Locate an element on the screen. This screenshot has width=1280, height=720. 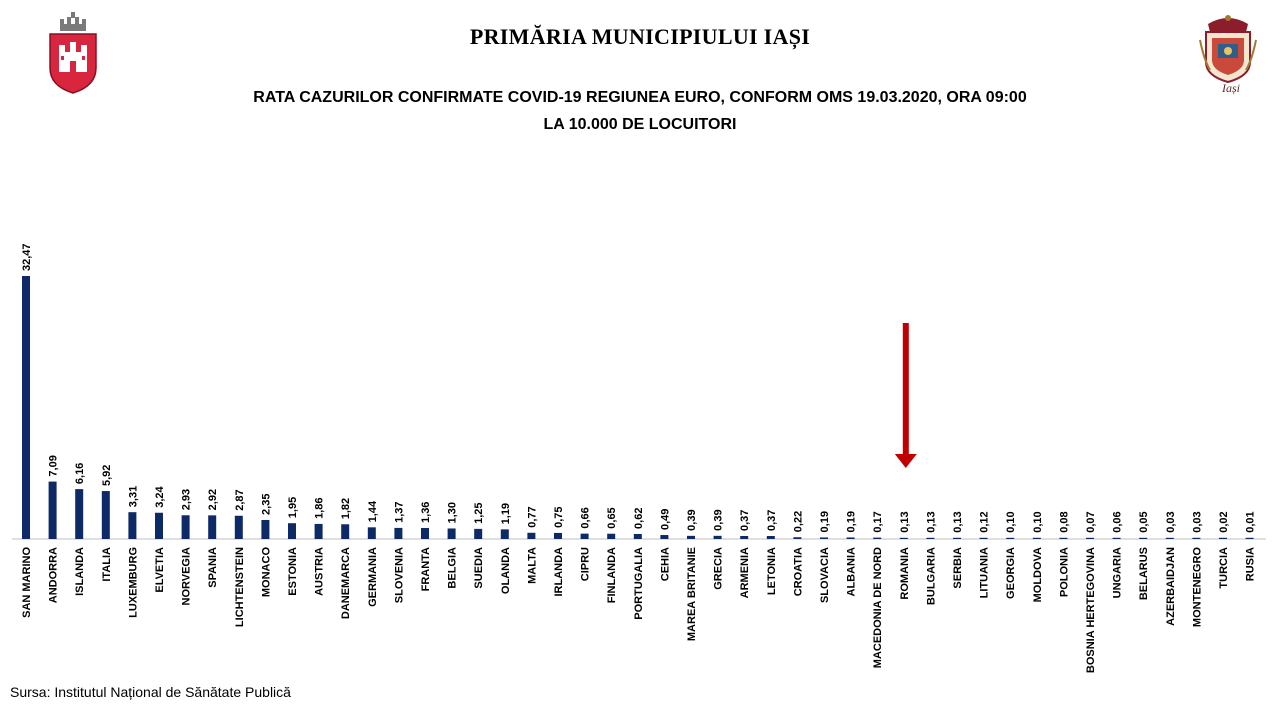
category-label: BOSNIA HERTEGOVINA is located at coordinates (1091, 610).